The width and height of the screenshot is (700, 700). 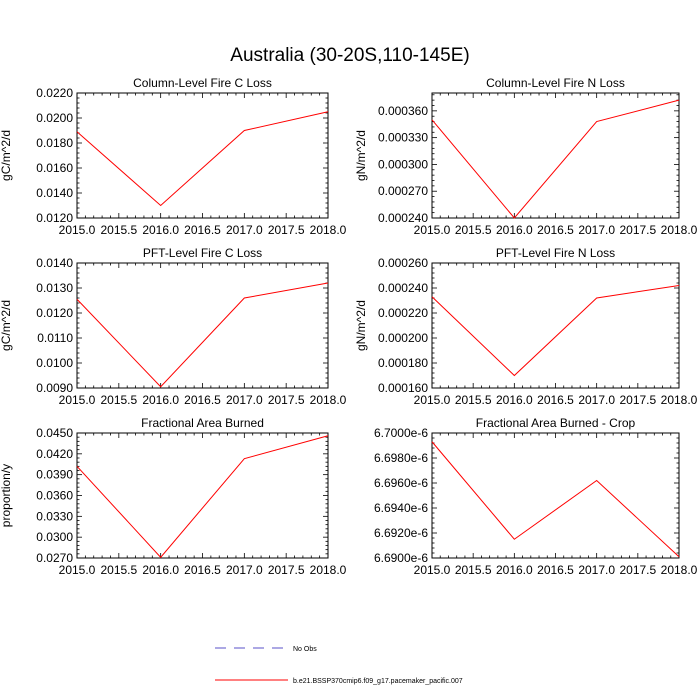 What do you see at coordinates (401, 508) in the screenshot?
I see `y-tick-label: 6.6940e-6` at bounding box center [401, 508].